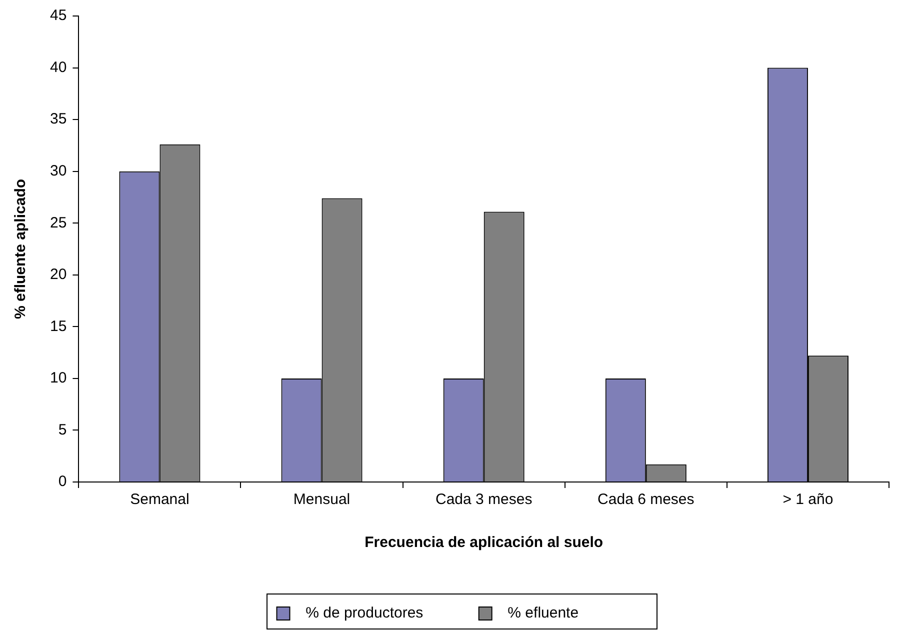 Image resolution: width=924 pixels, height=631 pixels. Describe the element at coordinates (58, 171) in the screenshot. I see `y-tick-label: 30` at that location.